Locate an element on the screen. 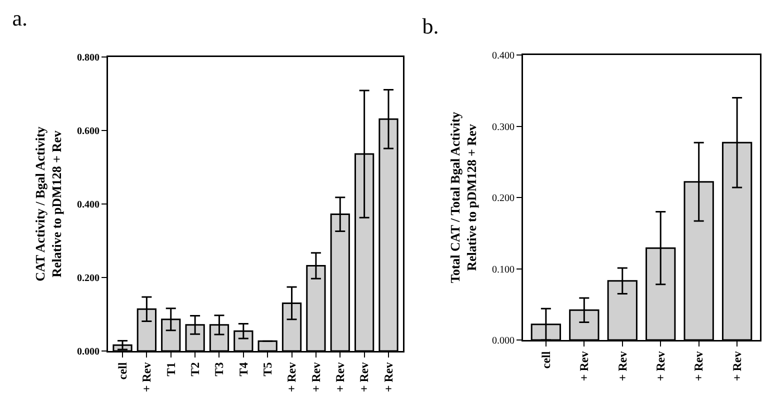 The width and height of the screenshot is (764, 398). x-tick-label: T5 is located at coordinates (267, 369).